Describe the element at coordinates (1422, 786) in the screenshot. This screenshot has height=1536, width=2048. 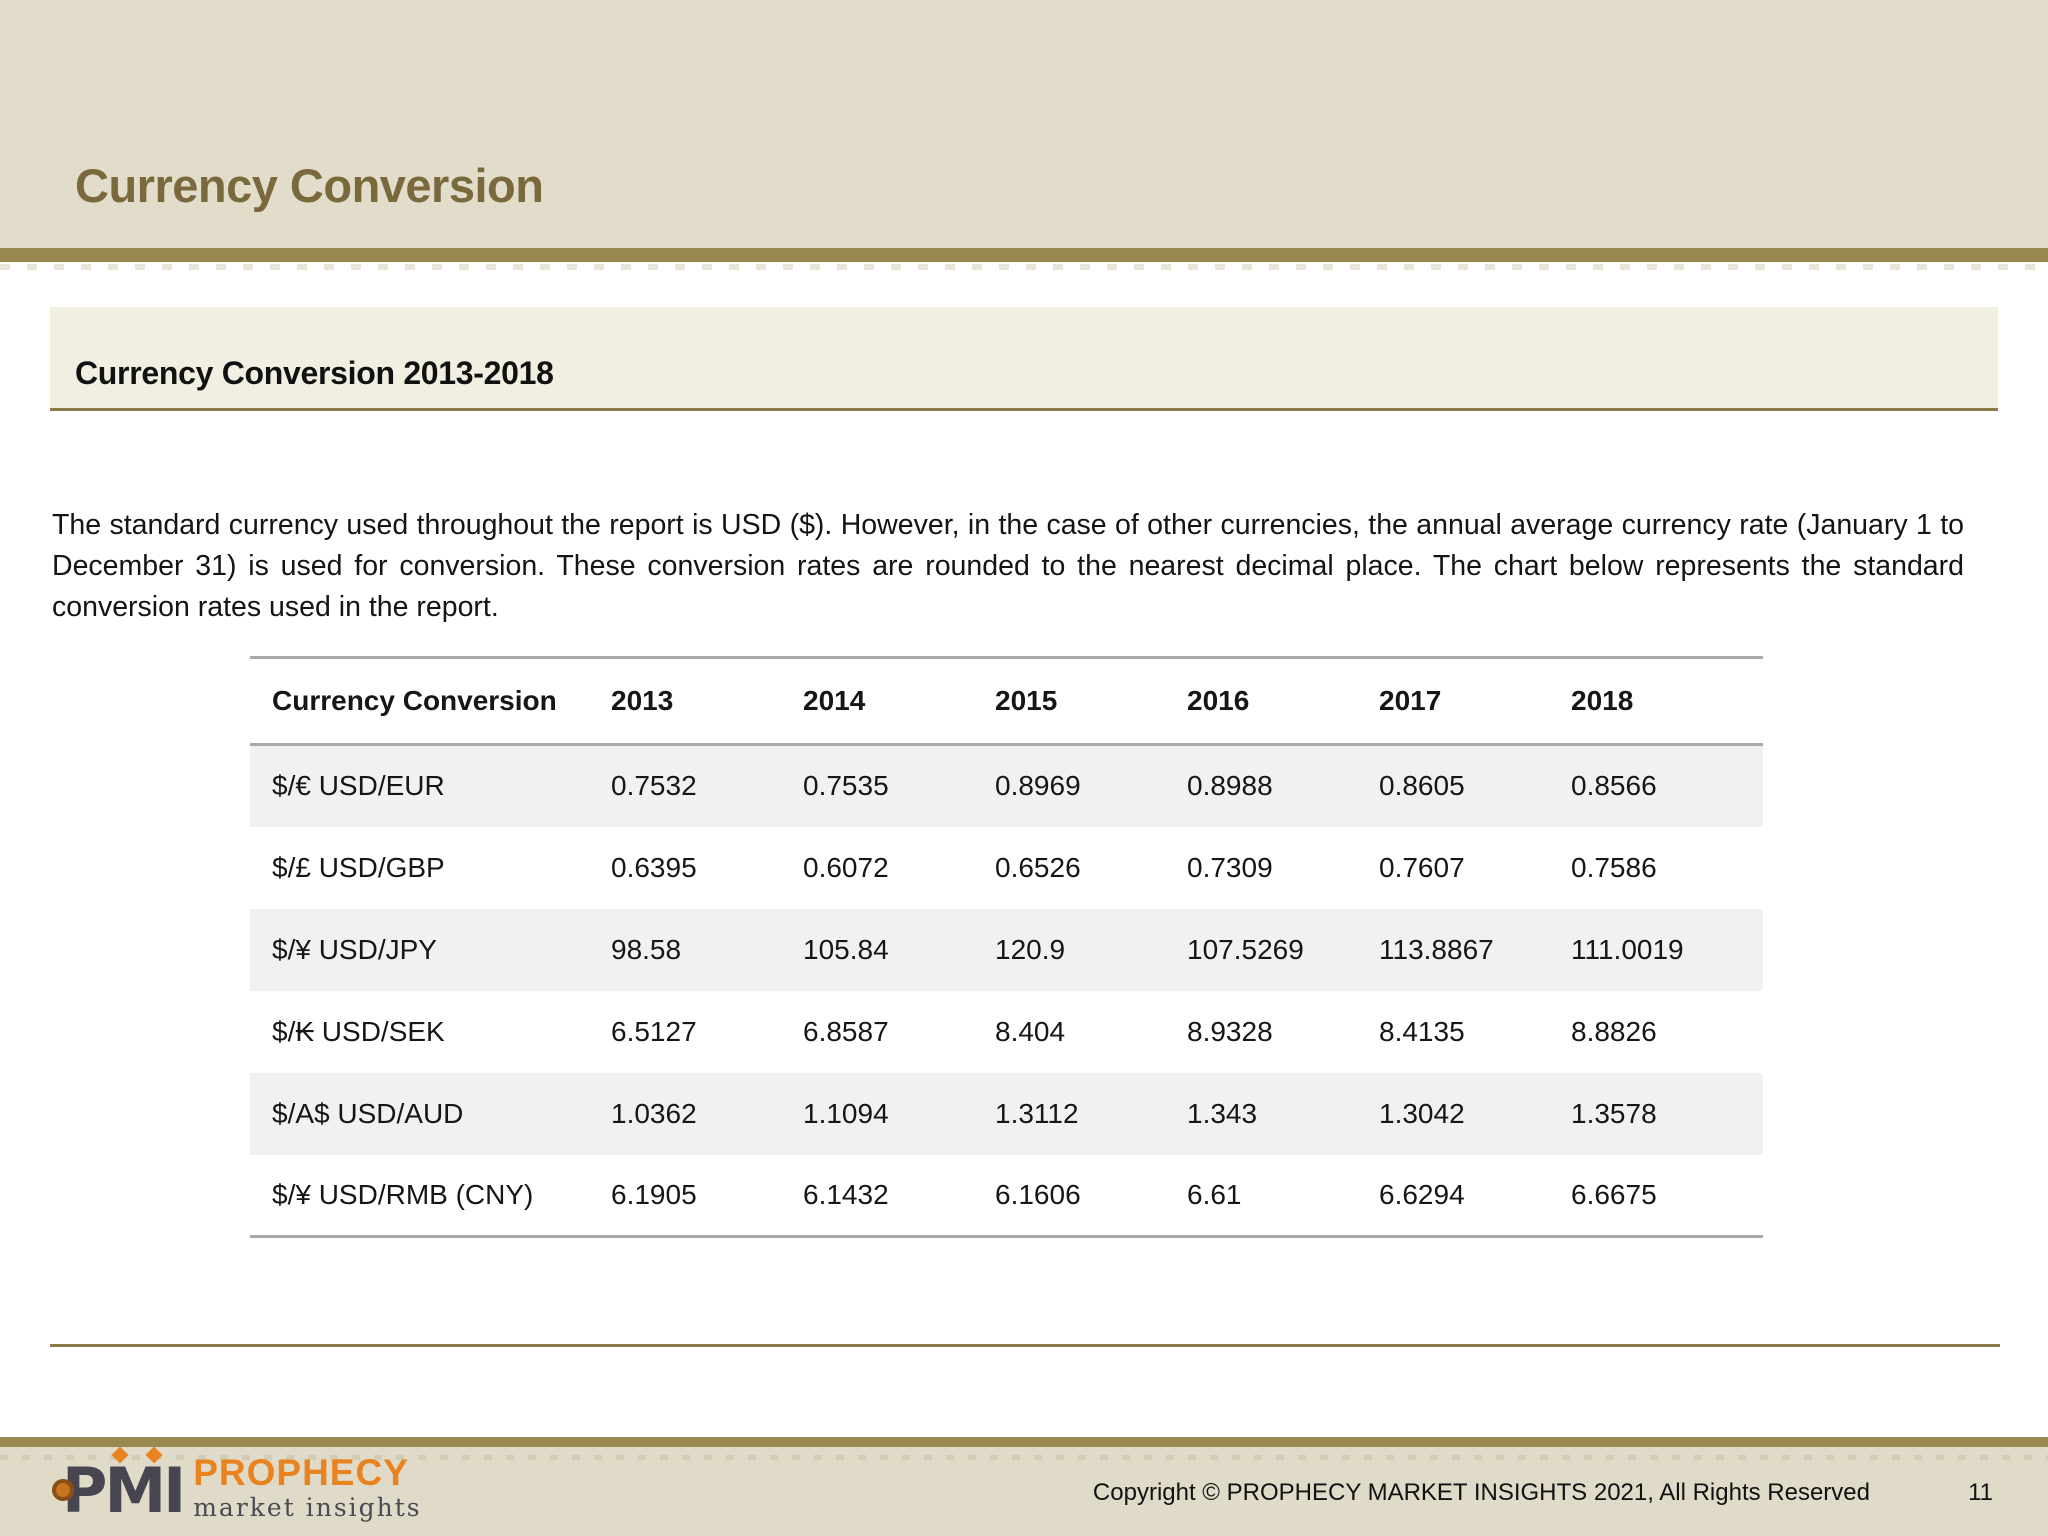
I see `cell-value: 0.8605` at that location.